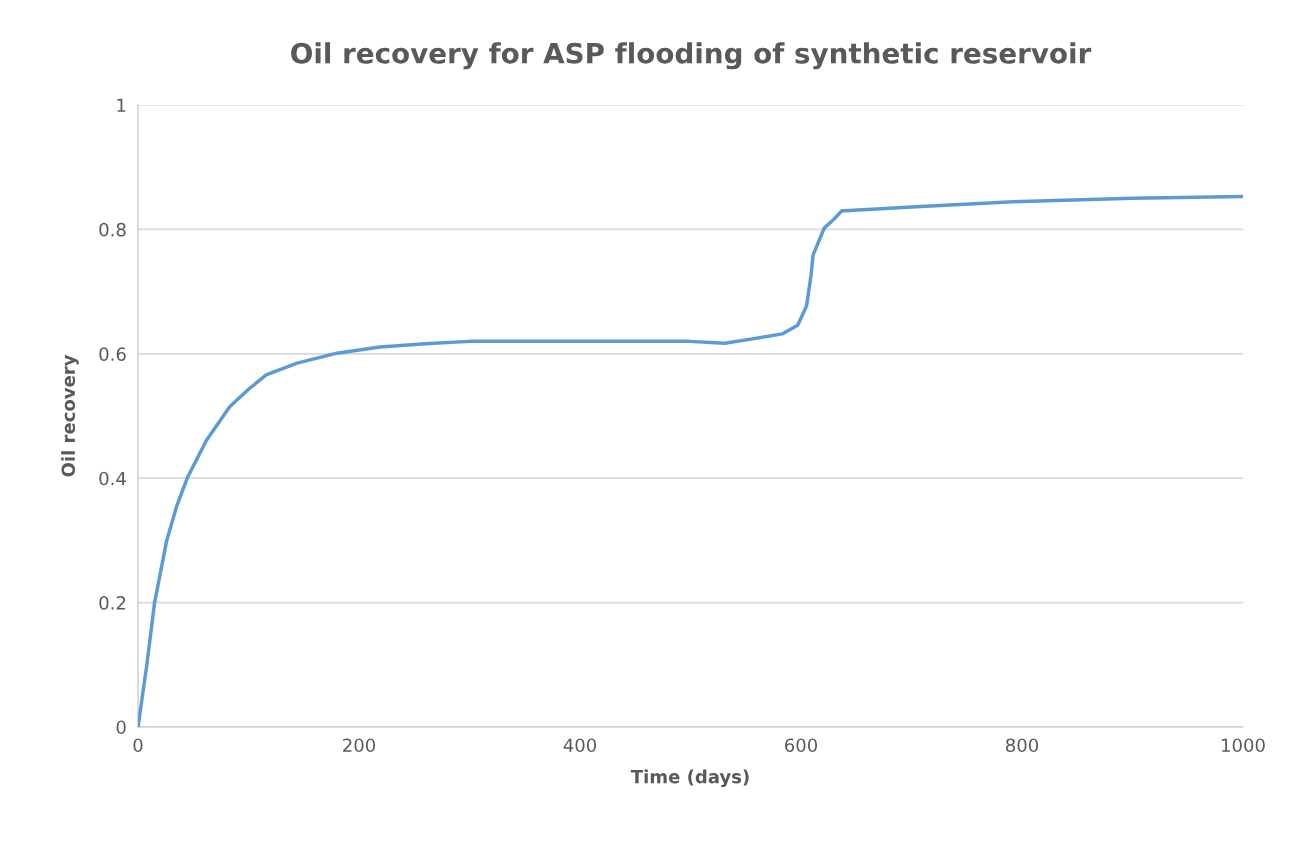  I want to click on y-tick-label: 0.6, so click(112, 354).